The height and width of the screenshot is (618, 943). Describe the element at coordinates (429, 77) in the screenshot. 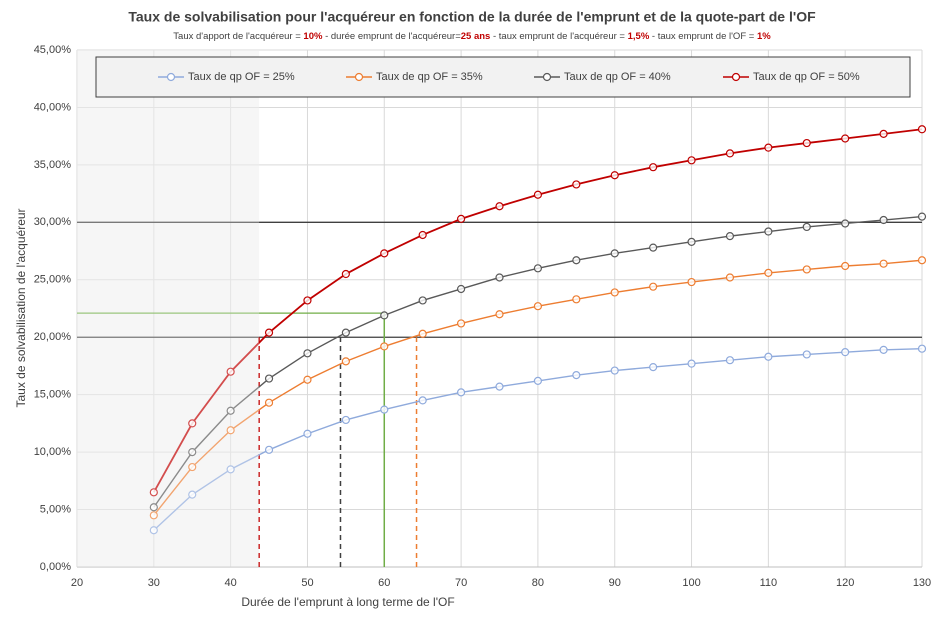

I see `legend-label: Taux de qp OF = 35%` at that location.